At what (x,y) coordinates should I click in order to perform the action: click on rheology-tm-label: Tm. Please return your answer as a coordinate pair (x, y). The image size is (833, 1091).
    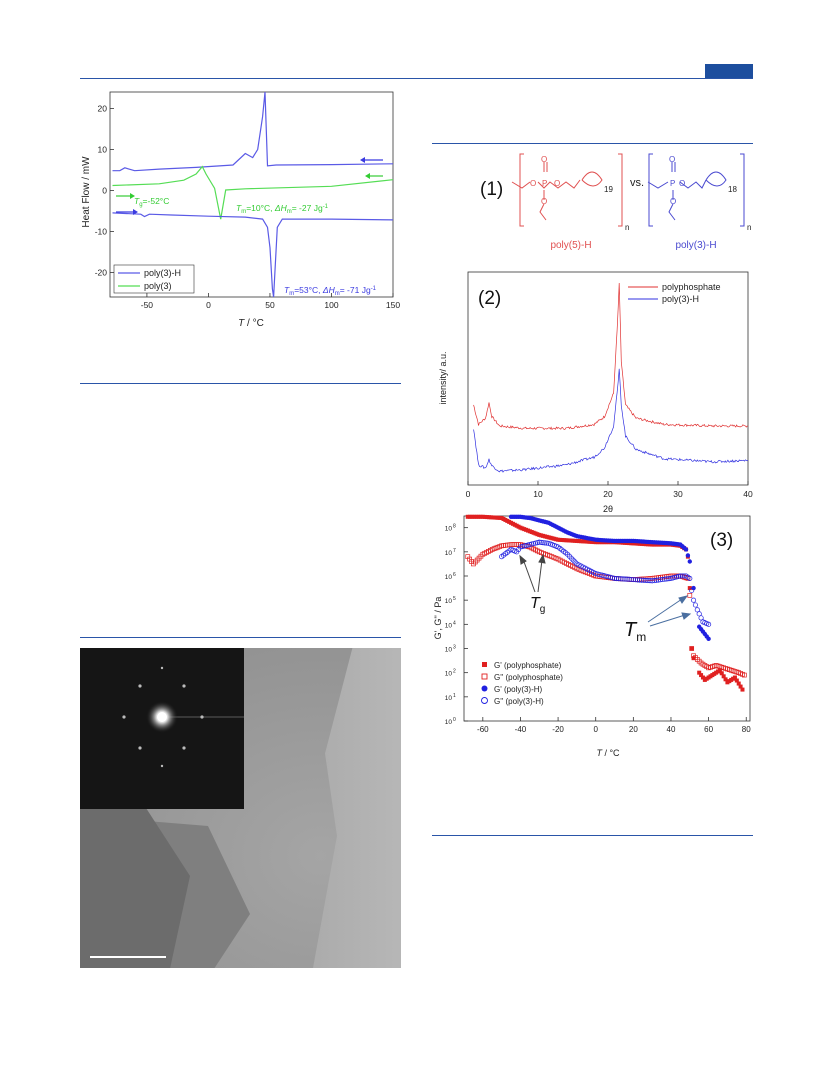
    Looking at the image, I should click on (635, 631).